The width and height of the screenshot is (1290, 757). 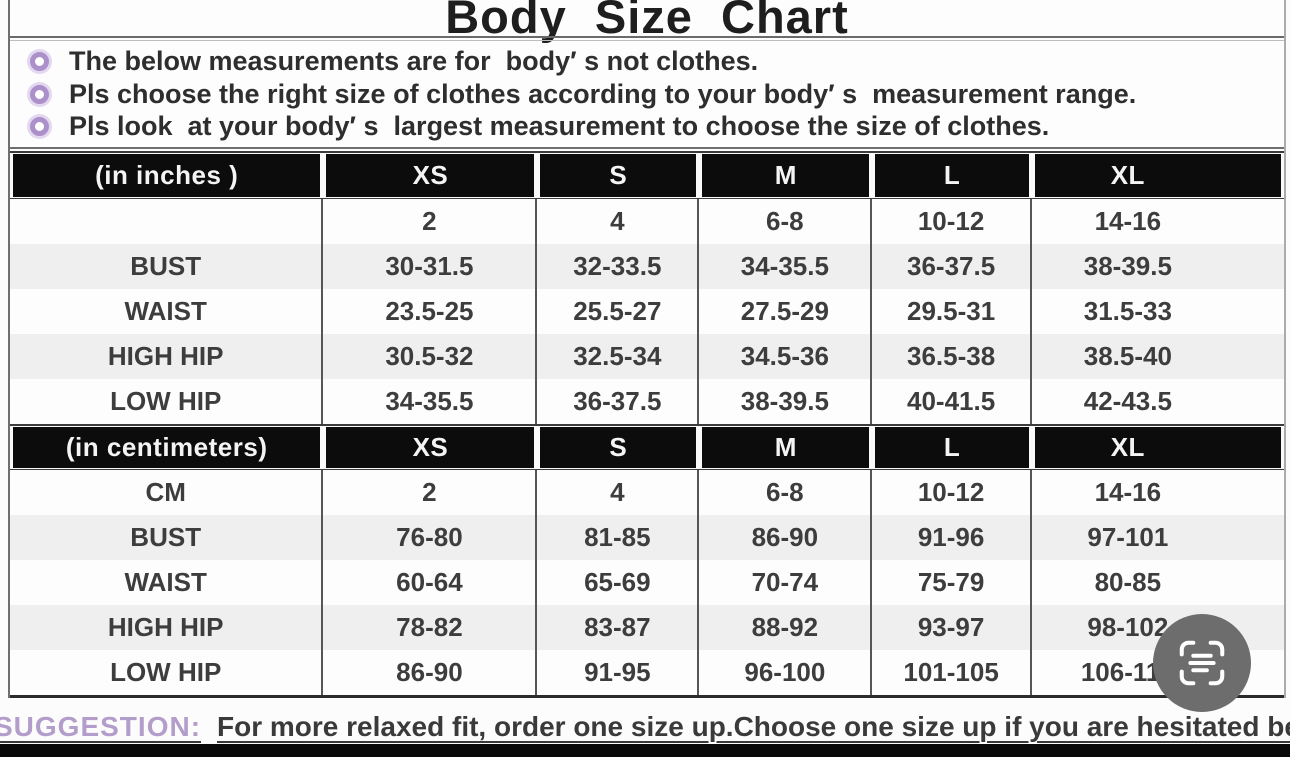 What do you see at coordinates (786, 672) in the screenshot?
I see `table-cell: 96-100` at bounding box center [786, 672].